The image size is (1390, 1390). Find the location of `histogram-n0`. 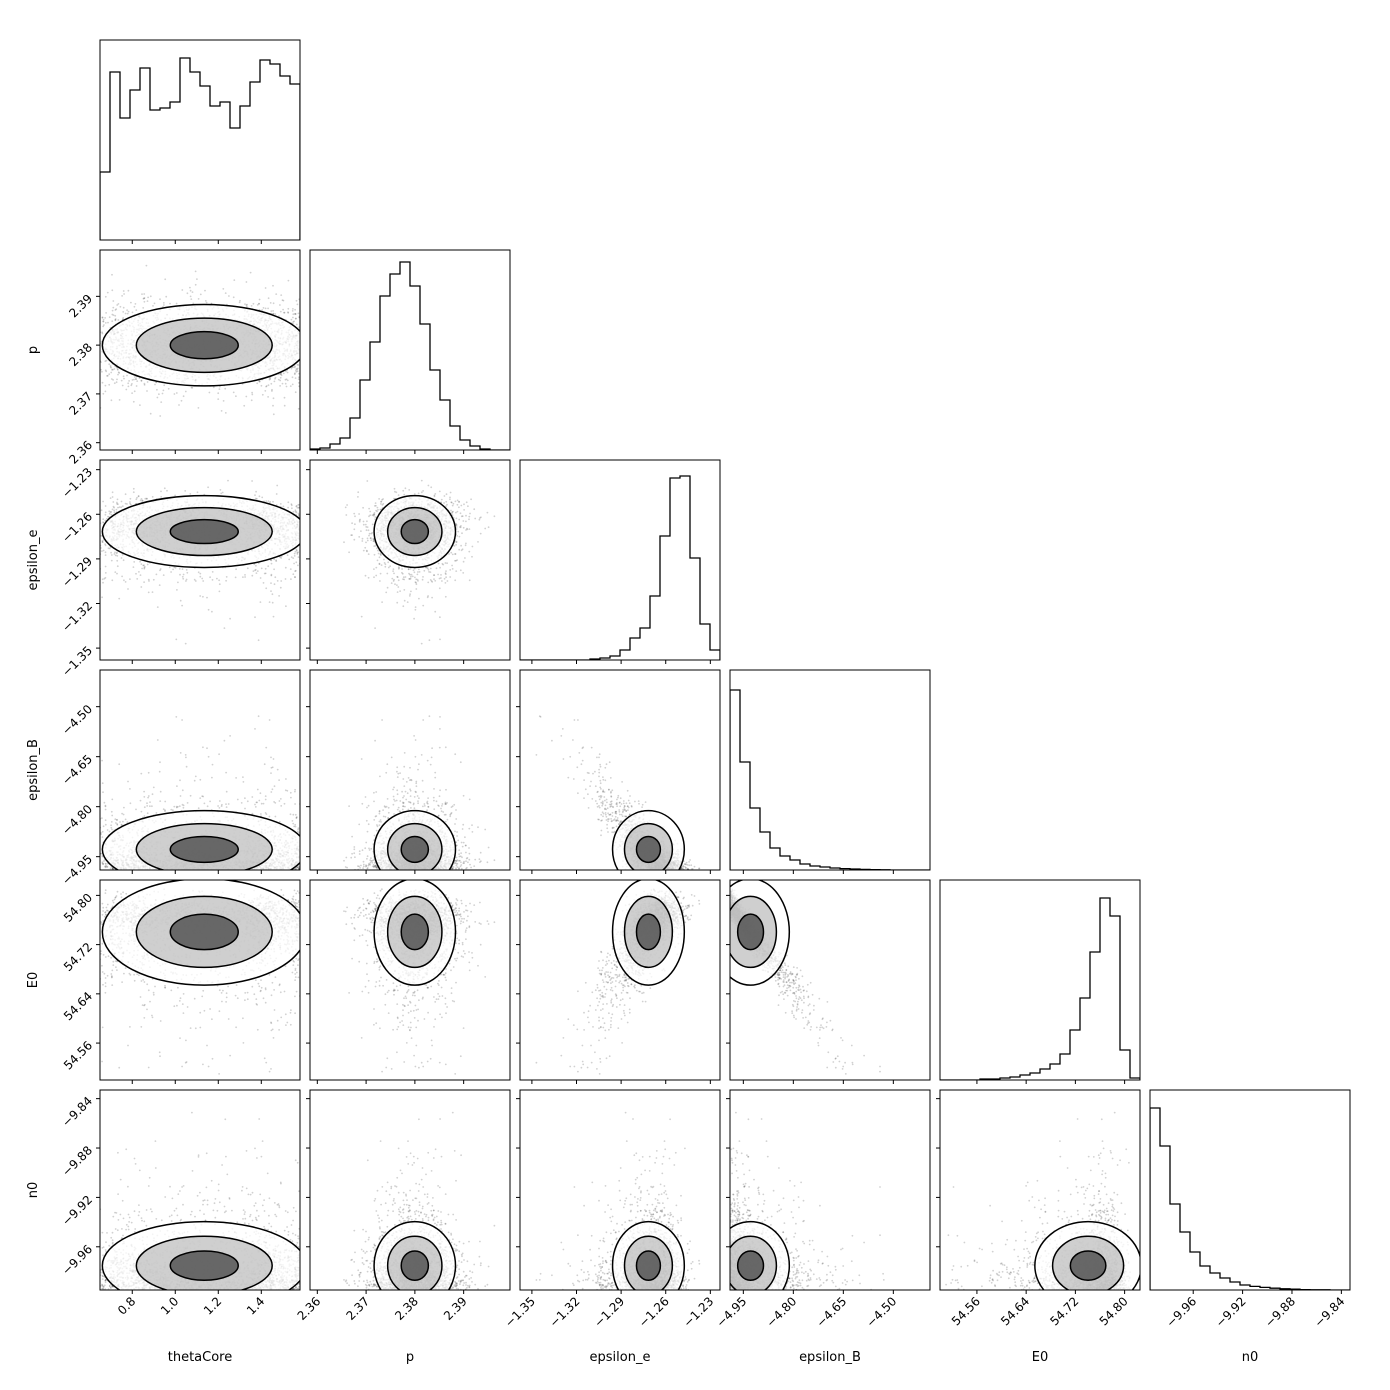

histogram-n0 is located at coordinates (1250, 1198).